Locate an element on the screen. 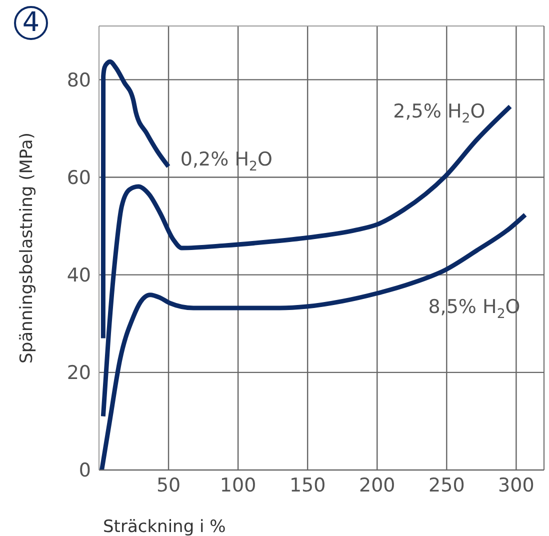  x-tick-label: 50 is located at coordinates (168, 485).